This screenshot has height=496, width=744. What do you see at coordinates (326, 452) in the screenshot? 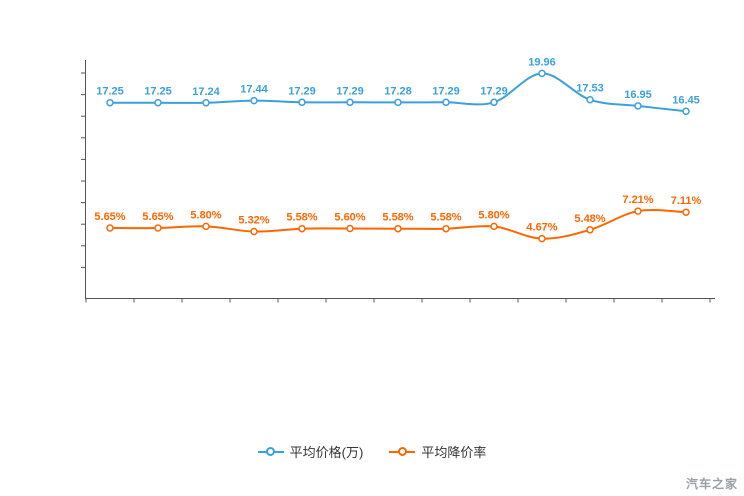
I see `legend-label-avg-price: 平均价格(万)` at bounding box center [326, 452].